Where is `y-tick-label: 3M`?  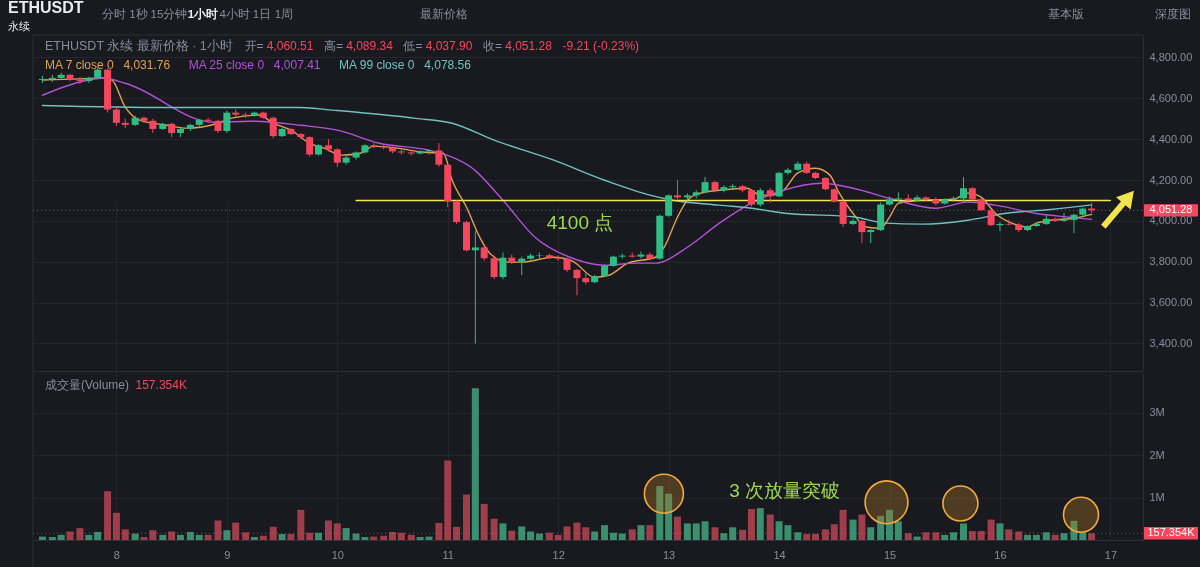
y-tick-label: 3M is located at coordinates (1157, 412).